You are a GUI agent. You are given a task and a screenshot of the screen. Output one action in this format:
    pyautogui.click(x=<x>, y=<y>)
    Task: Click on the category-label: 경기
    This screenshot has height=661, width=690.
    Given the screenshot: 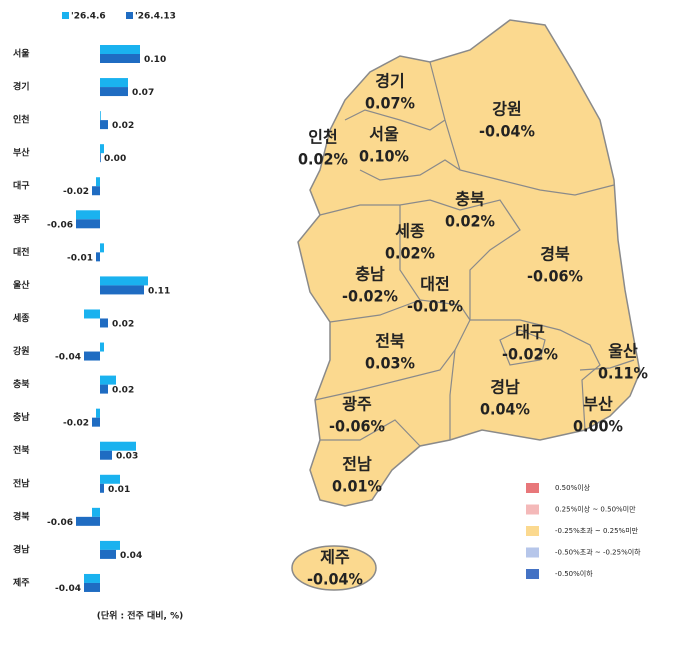 What is the action you would take?
    pyautogui.click(x=21, y=87)
    